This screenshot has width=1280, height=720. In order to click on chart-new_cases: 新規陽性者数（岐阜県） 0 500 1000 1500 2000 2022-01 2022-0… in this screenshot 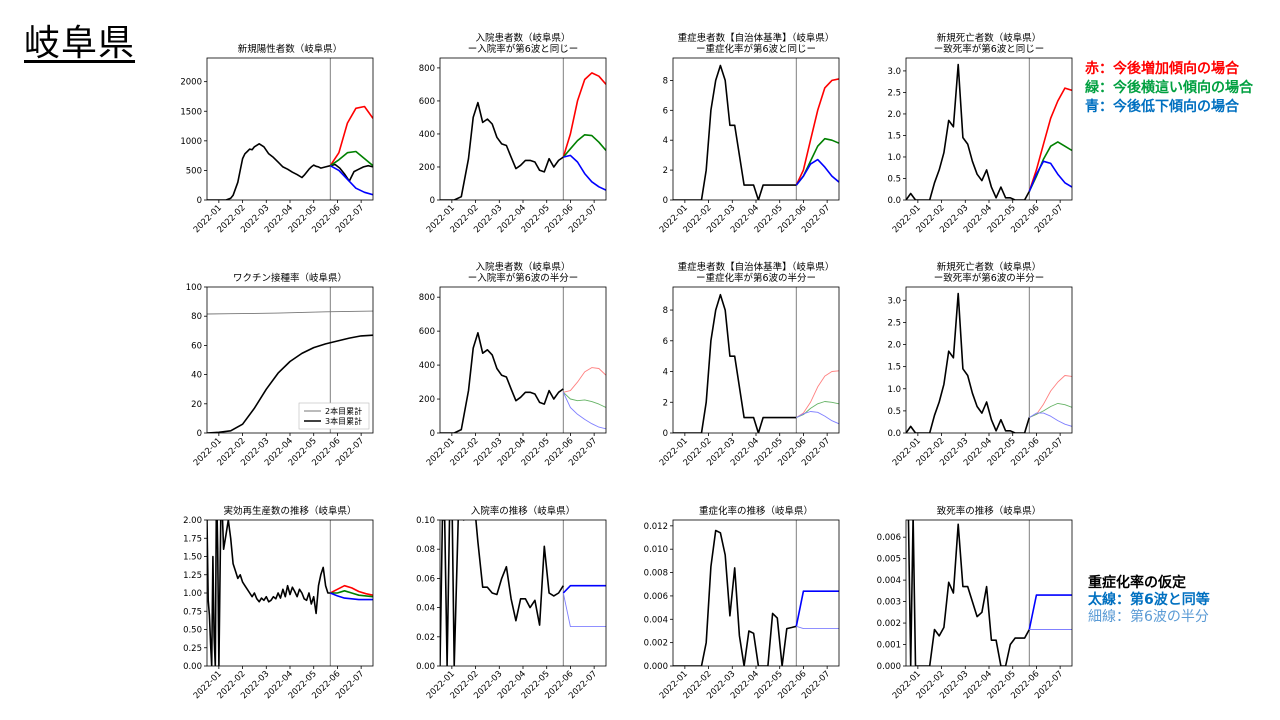, I will do `click(269, 134)`.